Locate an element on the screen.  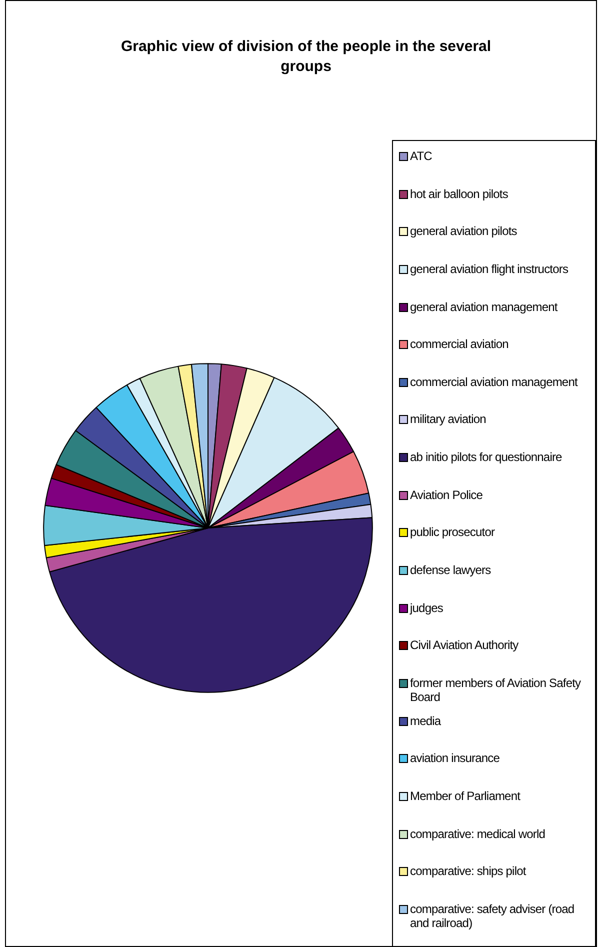
legend-label: general aviation pilots is located at coordinates (463, 231).